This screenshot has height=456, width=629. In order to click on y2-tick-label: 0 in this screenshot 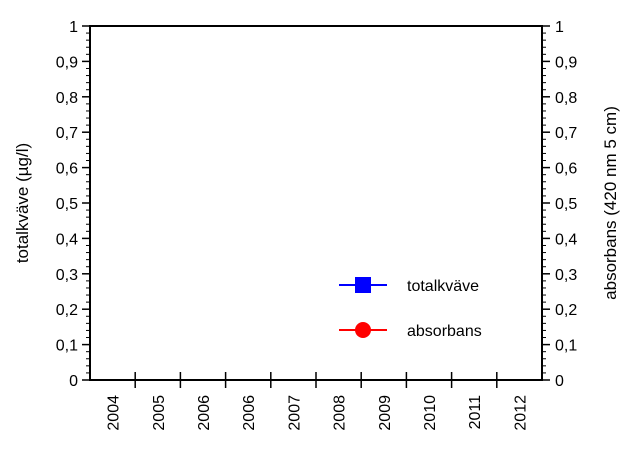, I will do `click(559, 381)`.